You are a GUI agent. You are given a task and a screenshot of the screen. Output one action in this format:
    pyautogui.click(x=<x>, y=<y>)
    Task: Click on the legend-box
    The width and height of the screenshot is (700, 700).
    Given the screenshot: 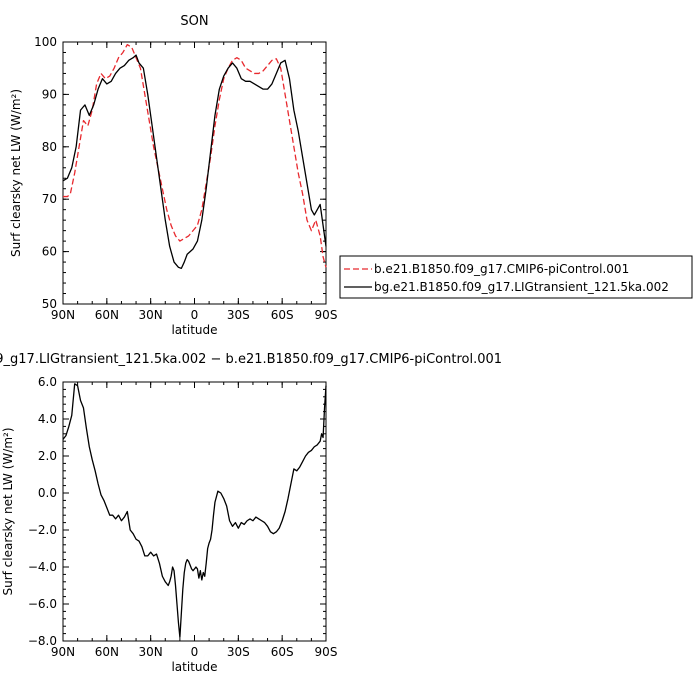 What is the action you would take?
    pyautogui.click(x=516, y=277)
    